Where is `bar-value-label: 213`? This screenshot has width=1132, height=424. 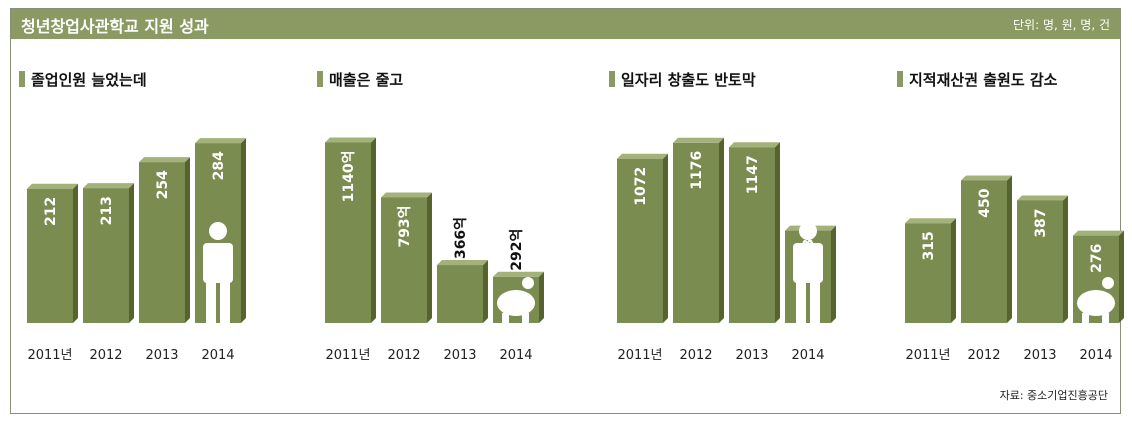
bar-value-label: 213 is located at coordinates (107, 210).